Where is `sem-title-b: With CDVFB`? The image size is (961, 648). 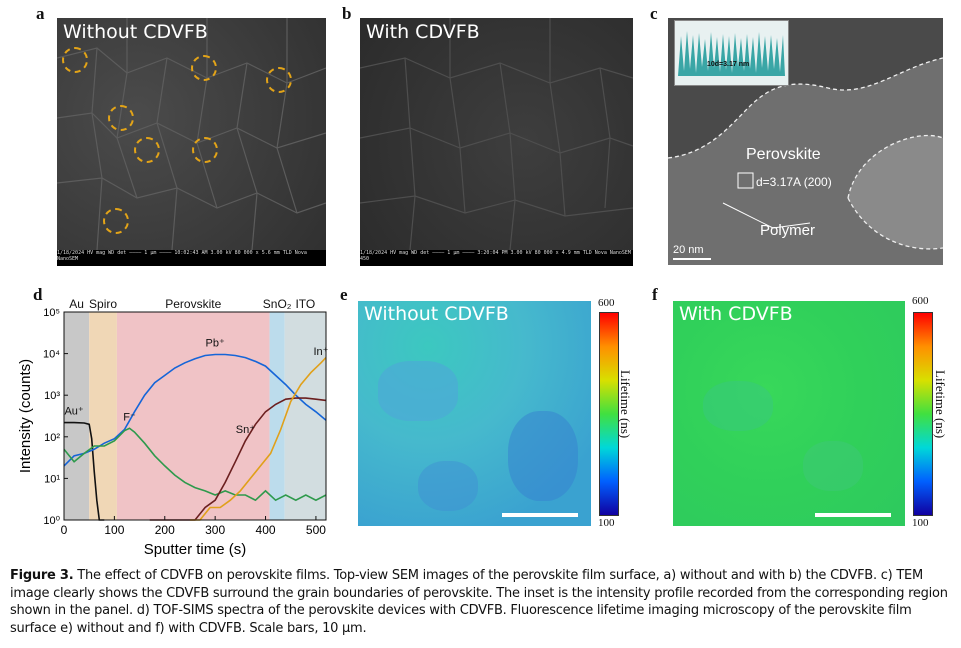
sem-title-b: With CDVFB is located at coordinates (423, 32).